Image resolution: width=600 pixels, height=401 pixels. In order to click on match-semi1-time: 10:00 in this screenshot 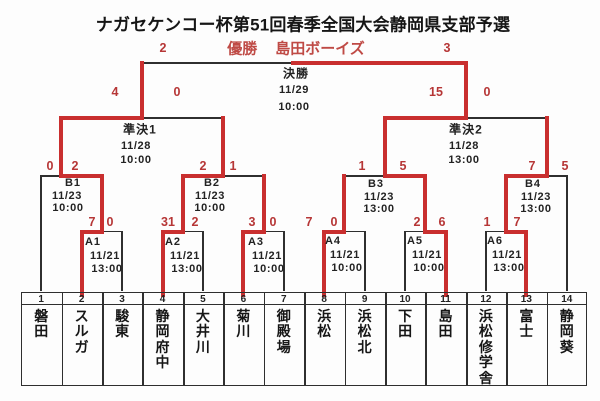, I will do `click(136, 160)`.